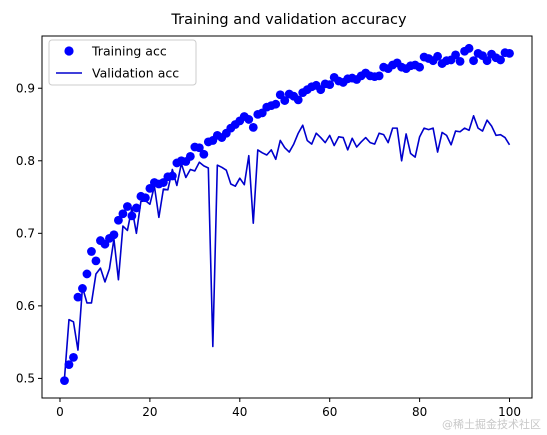 The image size is (547, 435). Describe the element at coordinates (288, 408) in the screenshot. I see `x-axis: 0 20 40 60 80 100` at that location.